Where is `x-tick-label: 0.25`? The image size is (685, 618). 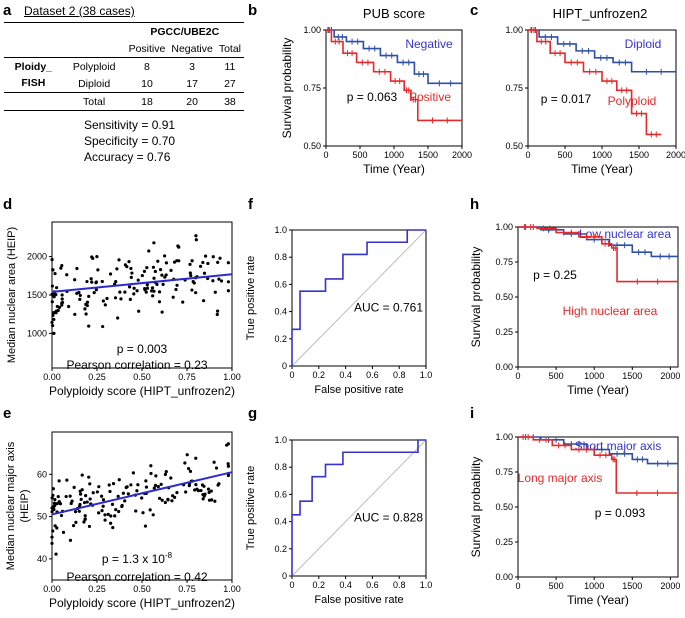
x-tick-label: 0.25 is located at coordinates (97, 589).